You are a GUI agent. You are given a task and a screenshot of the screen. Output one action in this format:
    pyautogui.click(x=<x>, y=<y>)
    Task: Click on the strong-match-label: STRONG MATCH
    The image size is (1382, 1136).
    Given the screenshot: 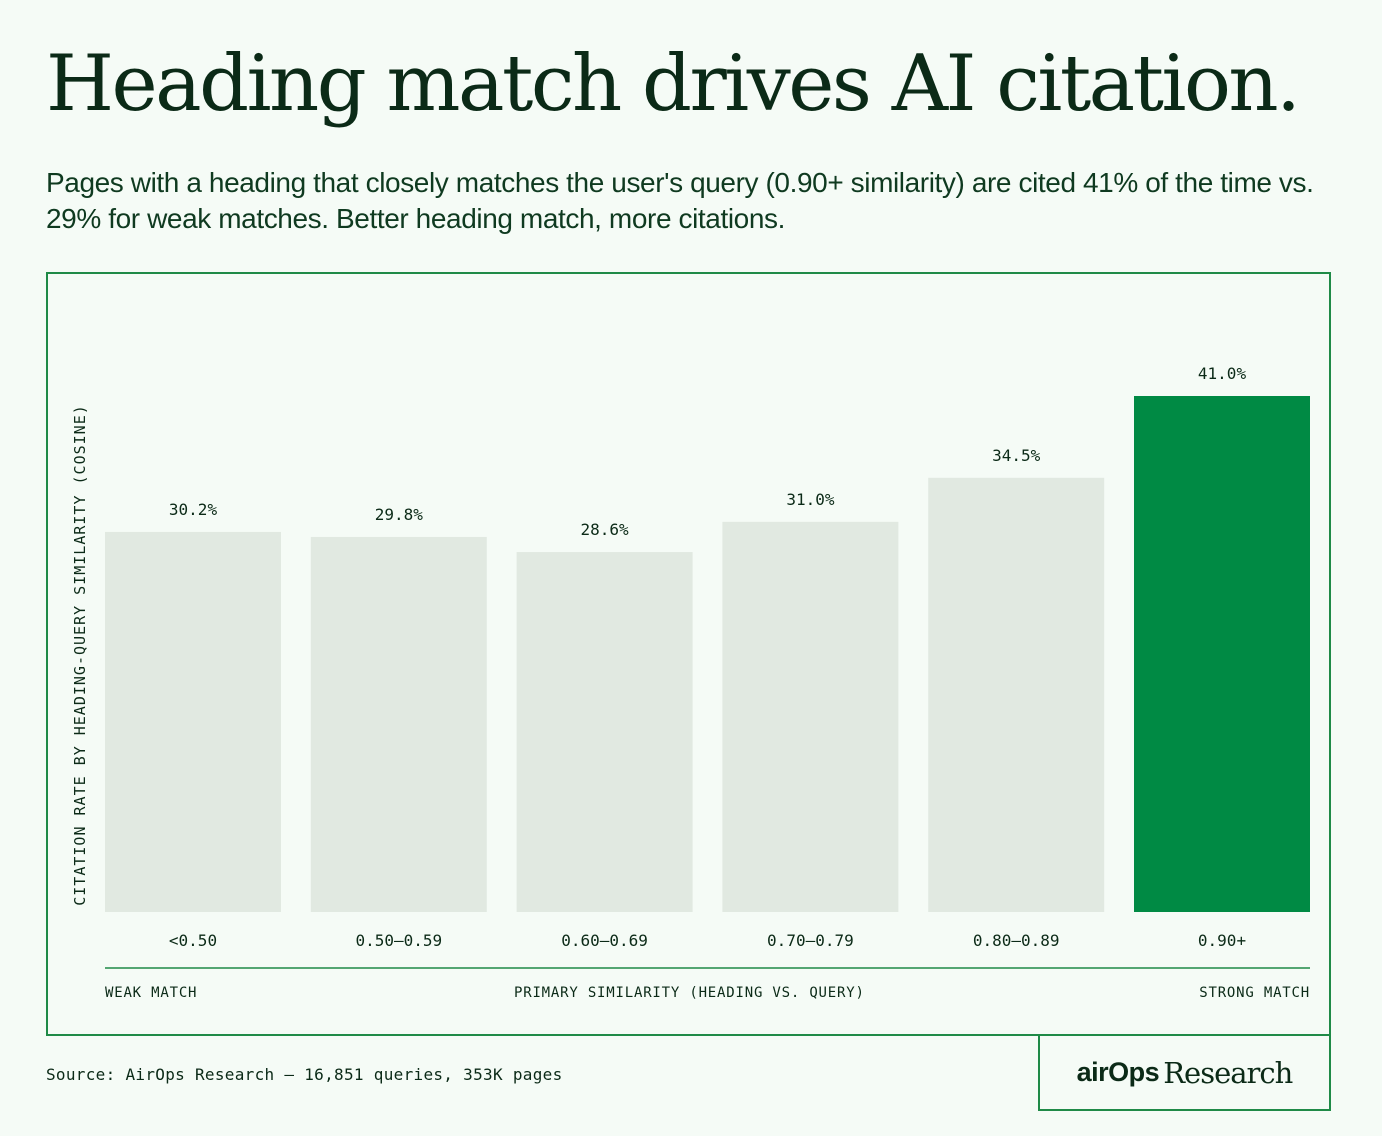 What is the action you would take?
    pyautogui.click(x=1254, y=993)
    